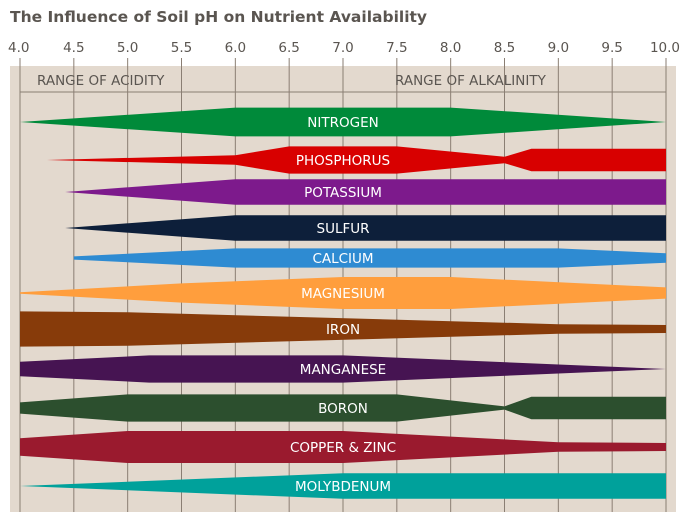 The height and width of the screenshot is (526, 688). What do you see at coordinates (127, 48) in the screenshot?
I see `x-tick-label: 5.0` at bounding box center [127, 48].